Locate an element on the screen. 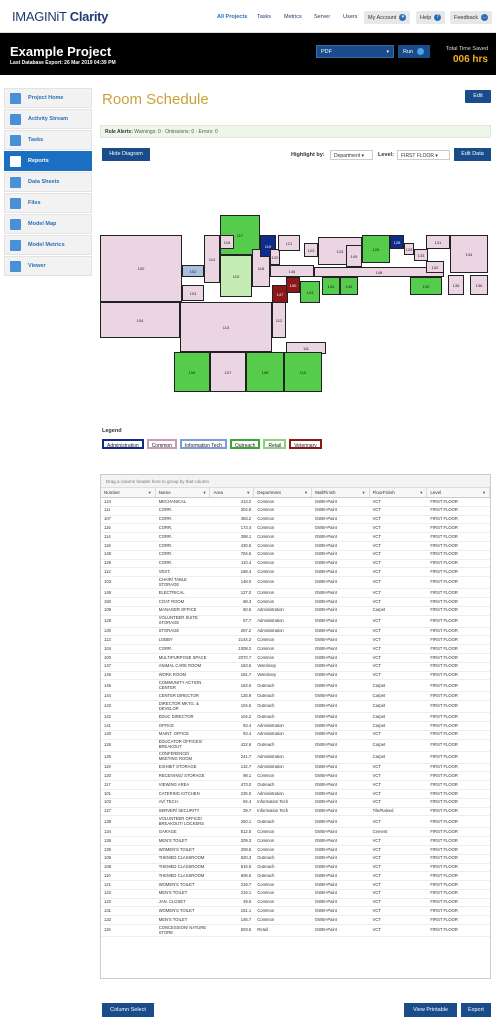 Image resolution: width=496 pixels, height=1024 pixels. format-select: PDF ▾ is located at coordinates (355, 51).